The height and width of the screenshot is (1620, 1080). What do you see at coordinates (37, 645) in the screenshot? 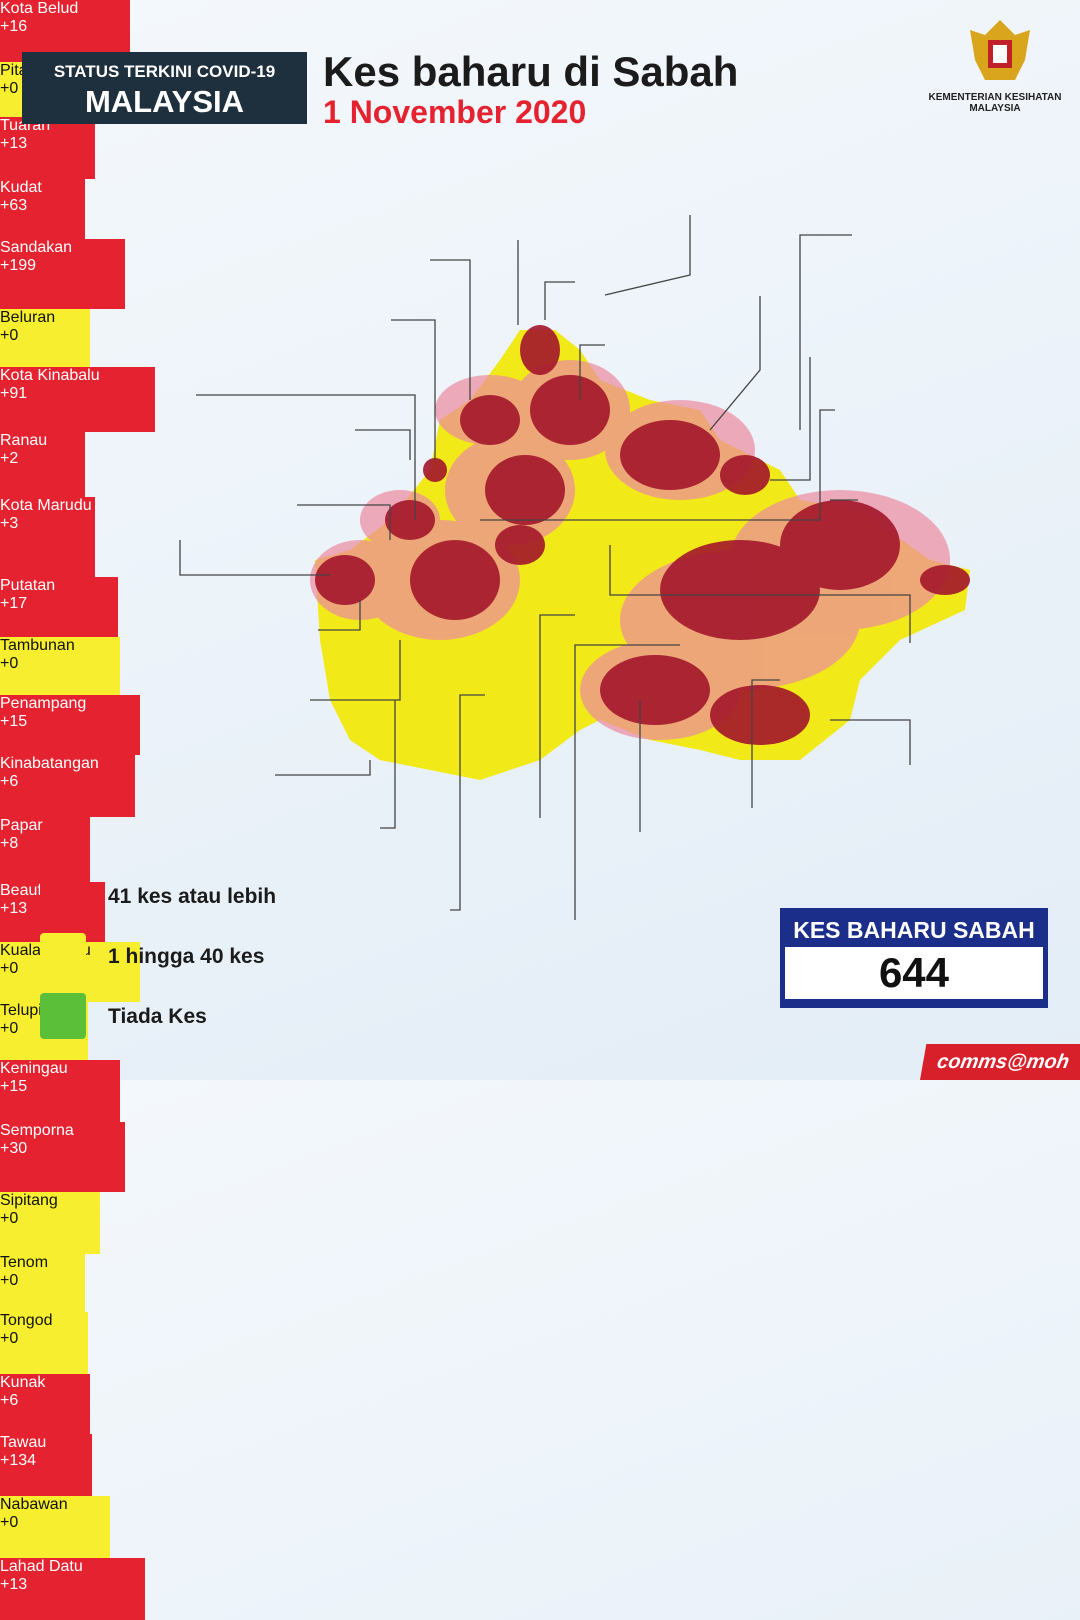
I see `district-name: Tambunan` at bounding box center [37, 645].